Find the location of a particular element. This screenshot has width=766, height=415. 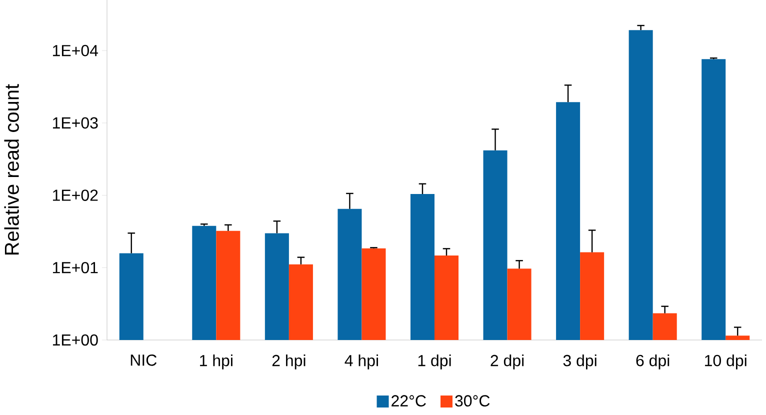

legend-label: 22°C is located at coordinates (409, 401).